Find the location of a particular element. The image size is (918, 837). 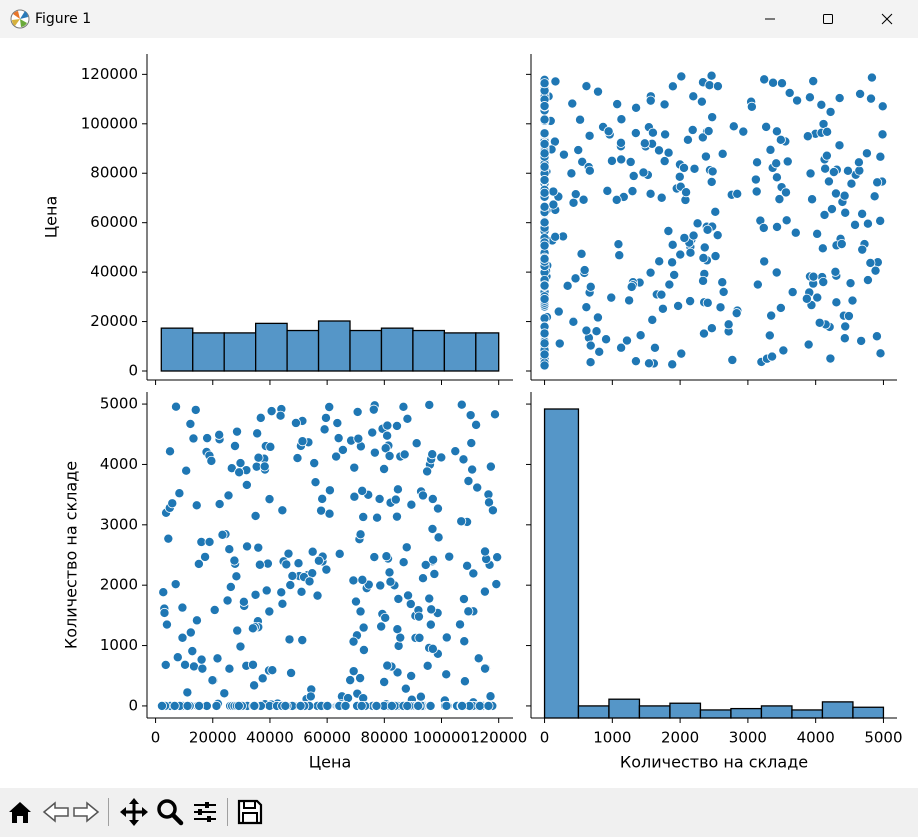

maximize-button is located at coordinates (828, 19).